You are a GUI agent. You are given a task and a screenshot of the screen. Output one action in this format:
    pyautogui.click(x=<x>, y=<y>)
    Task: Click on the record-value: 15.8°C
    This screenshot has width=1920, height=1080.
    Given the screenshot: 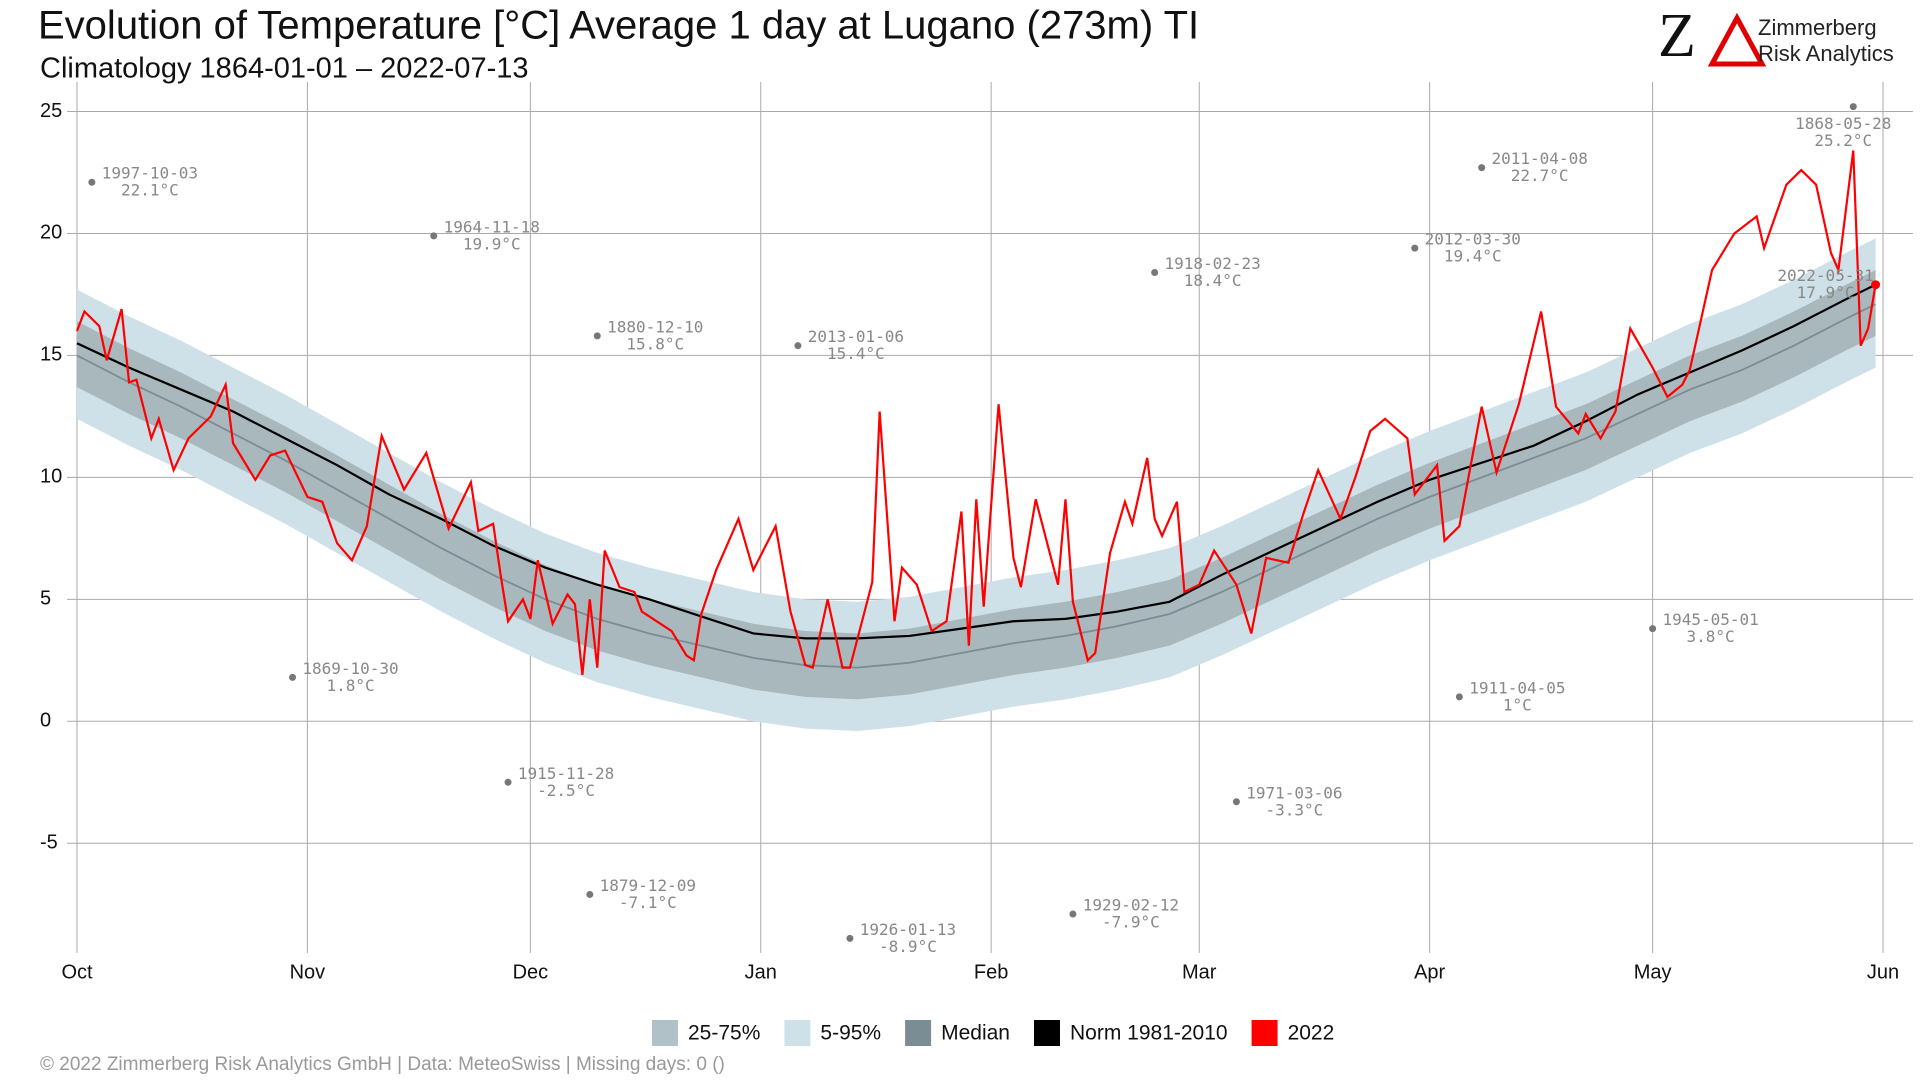 What is the action you would take?
    pyautogui.click(x=655, y=343)
    